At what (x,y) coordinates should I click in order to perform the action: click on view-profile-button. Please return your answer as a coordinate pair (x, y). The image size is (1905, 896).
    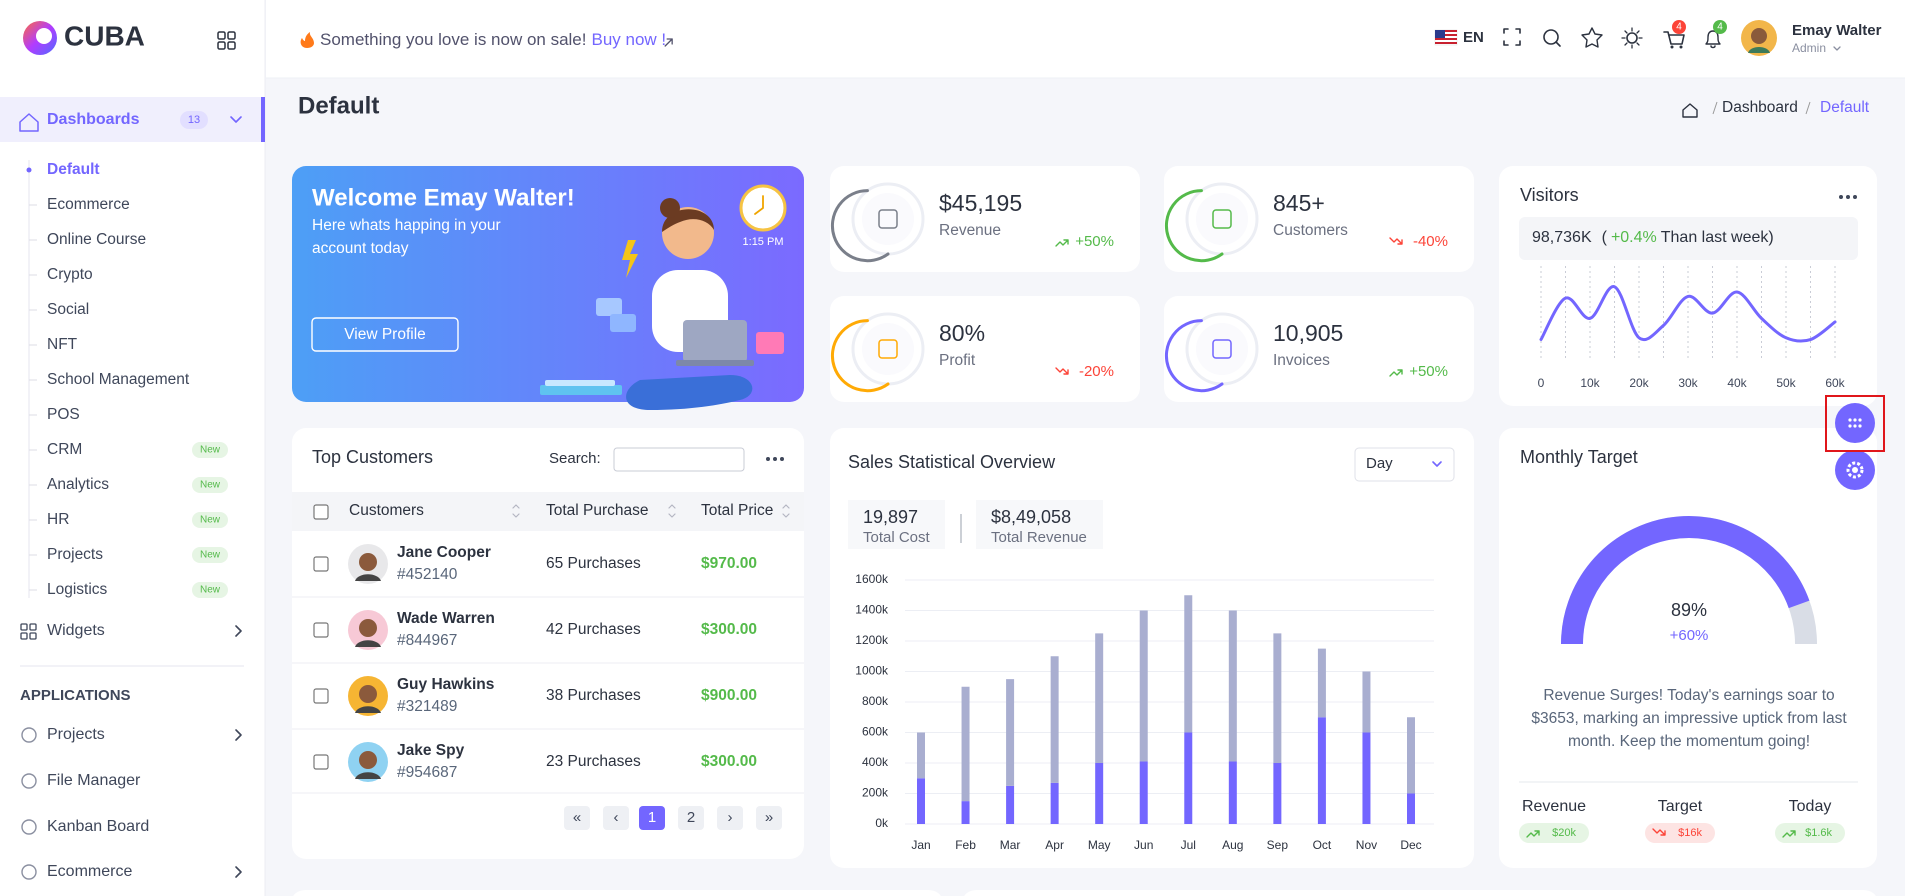
    Looking at the image, I should click on (385, 334).